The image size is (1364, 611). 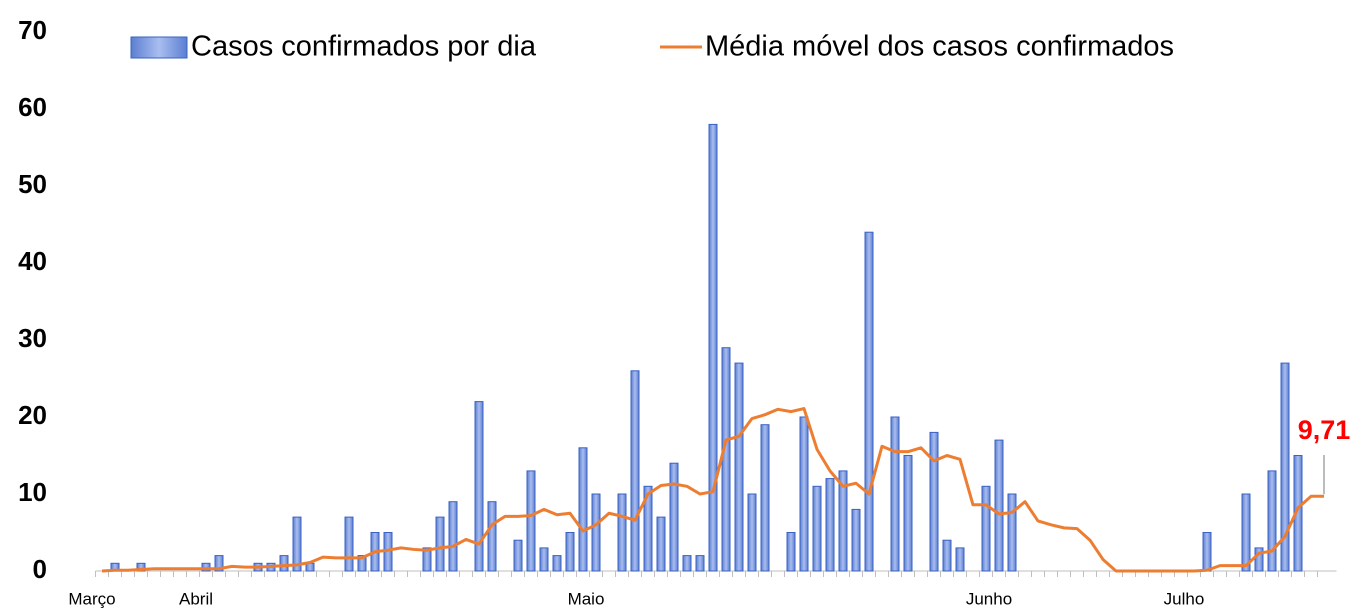 What do you see at coordinates (939, 47) in the screenshot?
I see `legend-label: Média móvel dos casos confirmados` at bounding box center [939, 47].